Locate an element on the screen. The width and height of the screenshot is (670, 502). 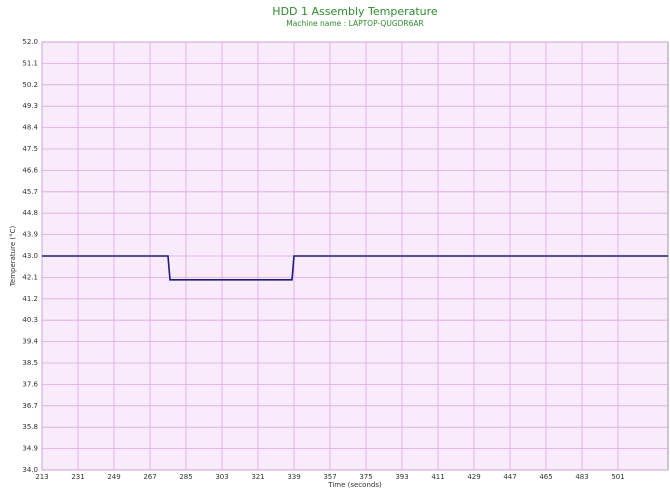
y-tick-label: 35.8 is located at coordinates (30, 427).